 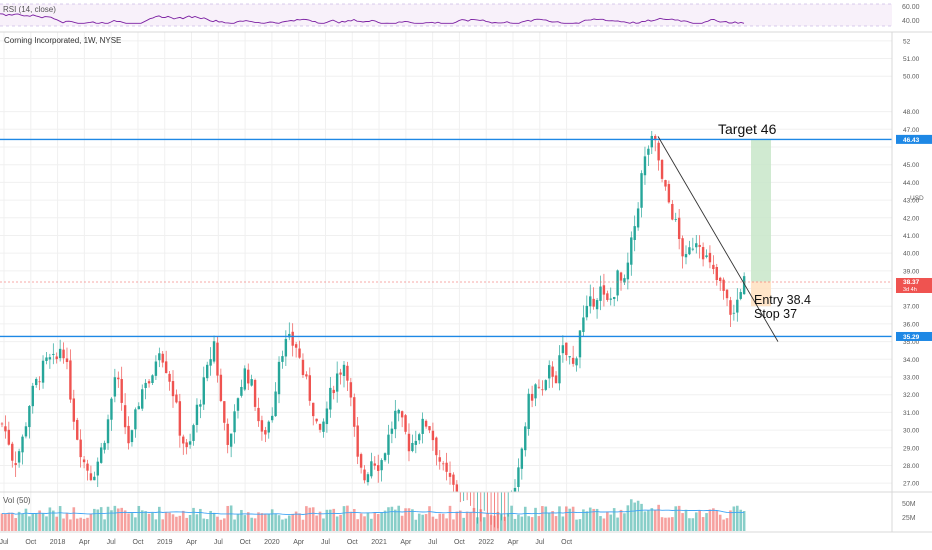 I want to click on time-tick-label: Jul, so click(x=539, y=542).